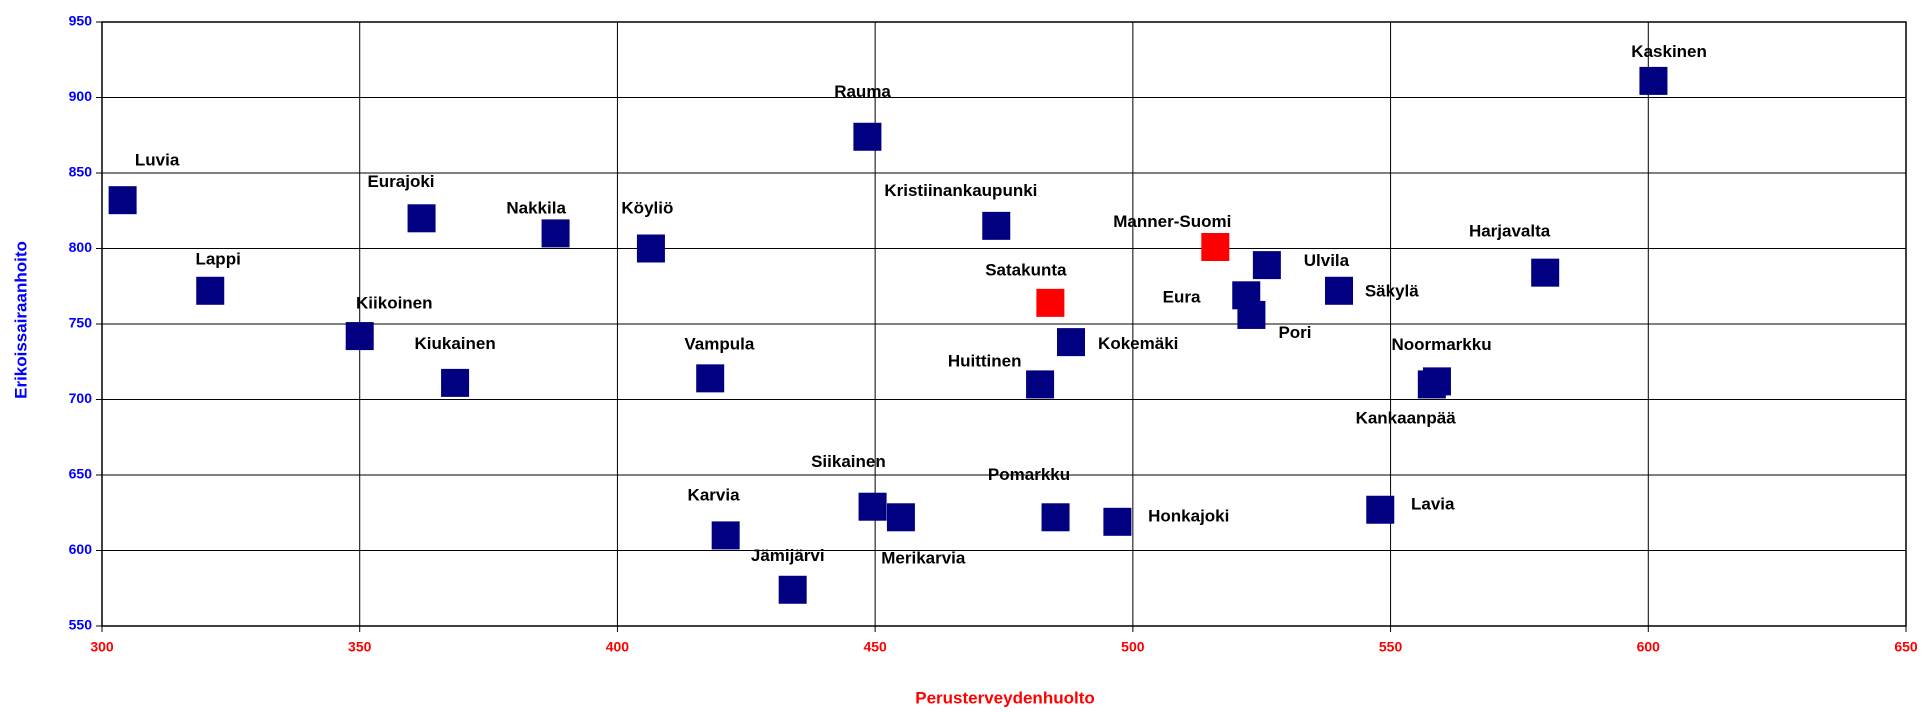 The height and width of the screenshot is (712, 1928). Describe the element at coordinates (81, 247) in the screenshot. I see `y-tick-label: 800` at that location.